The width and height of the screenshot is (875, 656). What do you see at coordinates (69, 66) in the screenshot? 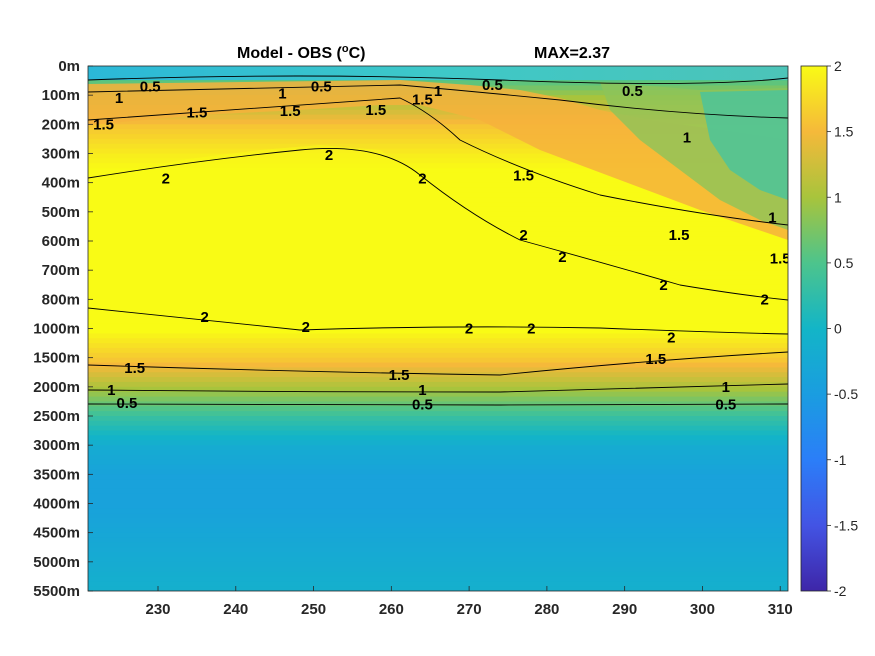
I see `y-tick-label: 0m` at bounding box center [69, 66].